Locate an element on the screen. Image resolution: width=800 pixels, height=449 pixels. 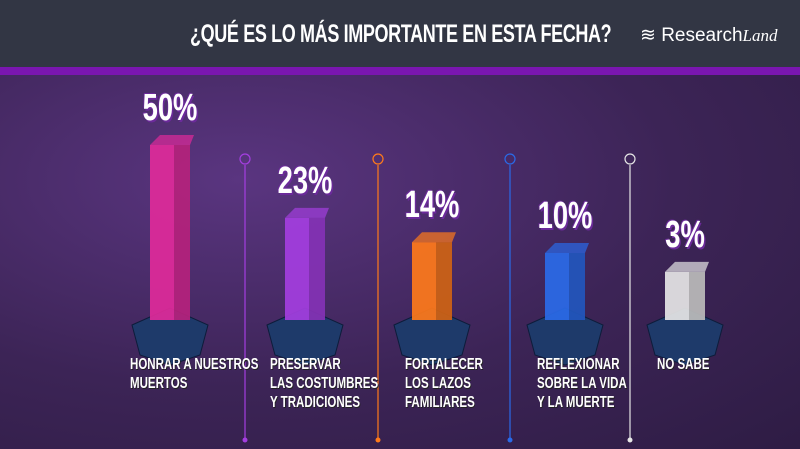
value-label: 50% is located at coordinates (170, 108).